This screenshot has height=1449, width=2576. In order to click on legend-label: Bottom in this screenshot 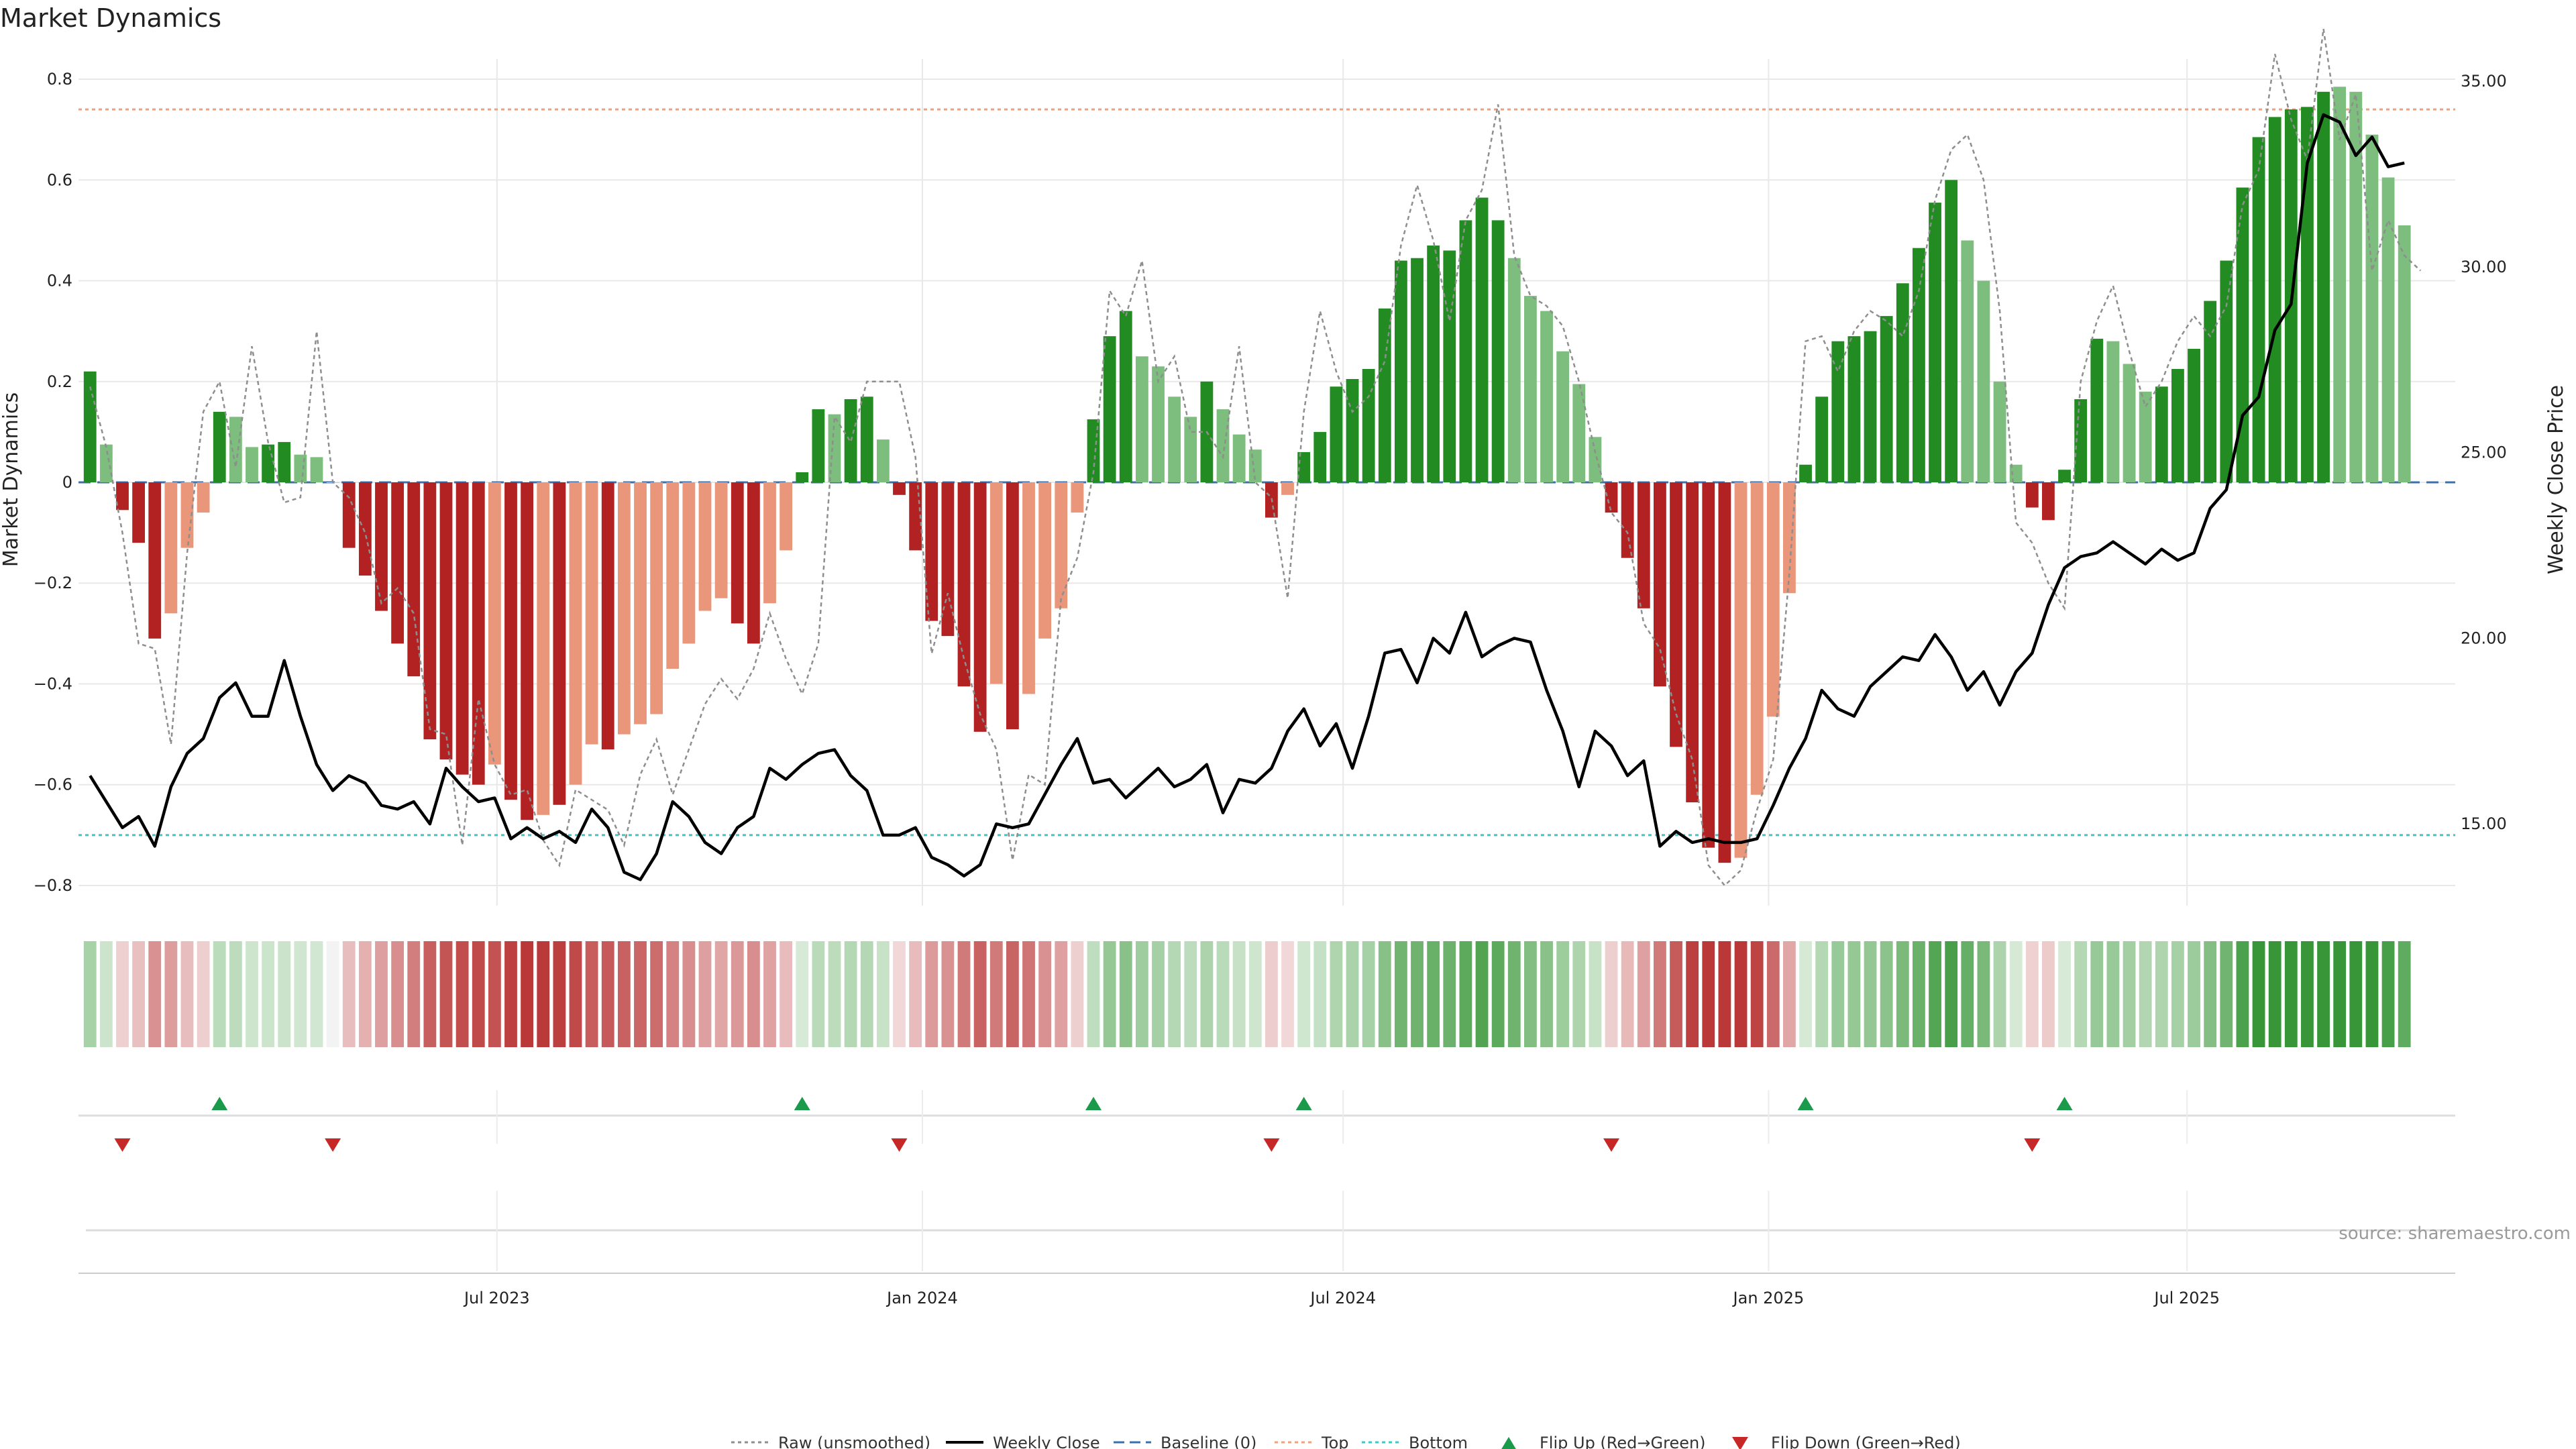, I will do `click(1438, 1441)`.